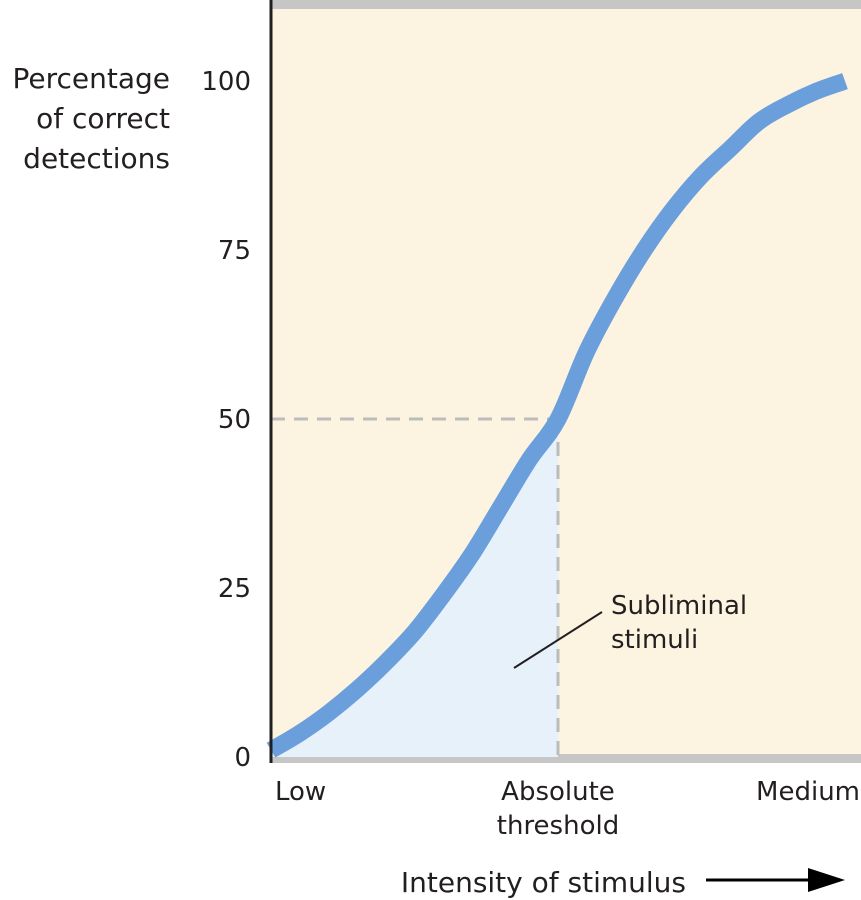 This screenshot has width=861, height=900. Describe the element at coordinates (242, 758) in the screenshot. I see `y-tick-label: 0` at that location.